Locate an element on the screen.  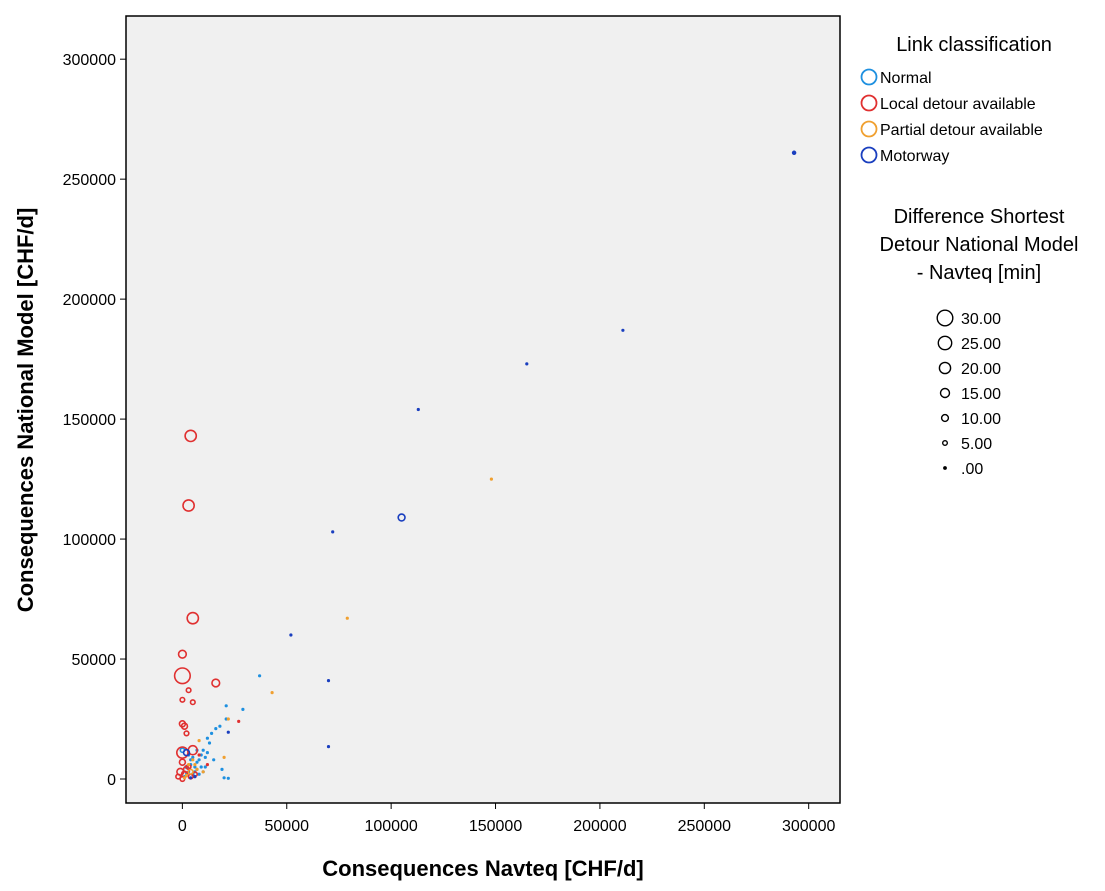
size-legend-title-line-3: - Navteq [min] is located at coordinates (979, 273).